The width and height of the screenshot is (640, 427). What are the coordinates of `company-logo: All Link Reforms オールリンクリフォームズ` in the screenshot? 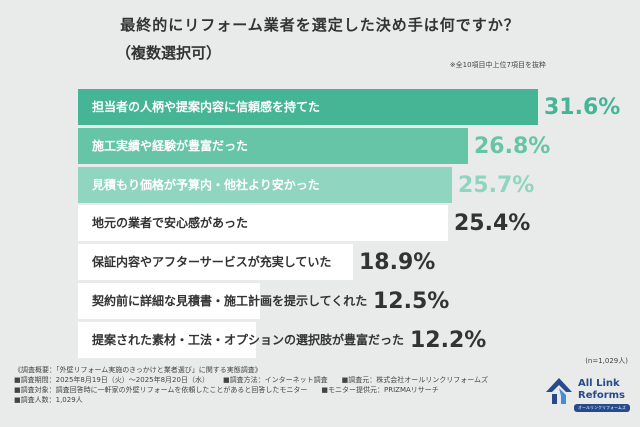 It's located at (590, 396).